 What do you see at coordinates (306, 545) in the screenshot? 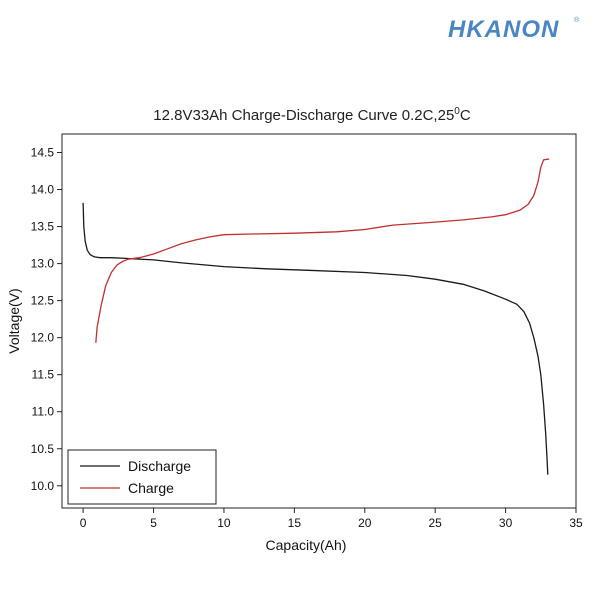
I see `x-axis-title: Capacity(Ah)` at bounding box center [306, 545].